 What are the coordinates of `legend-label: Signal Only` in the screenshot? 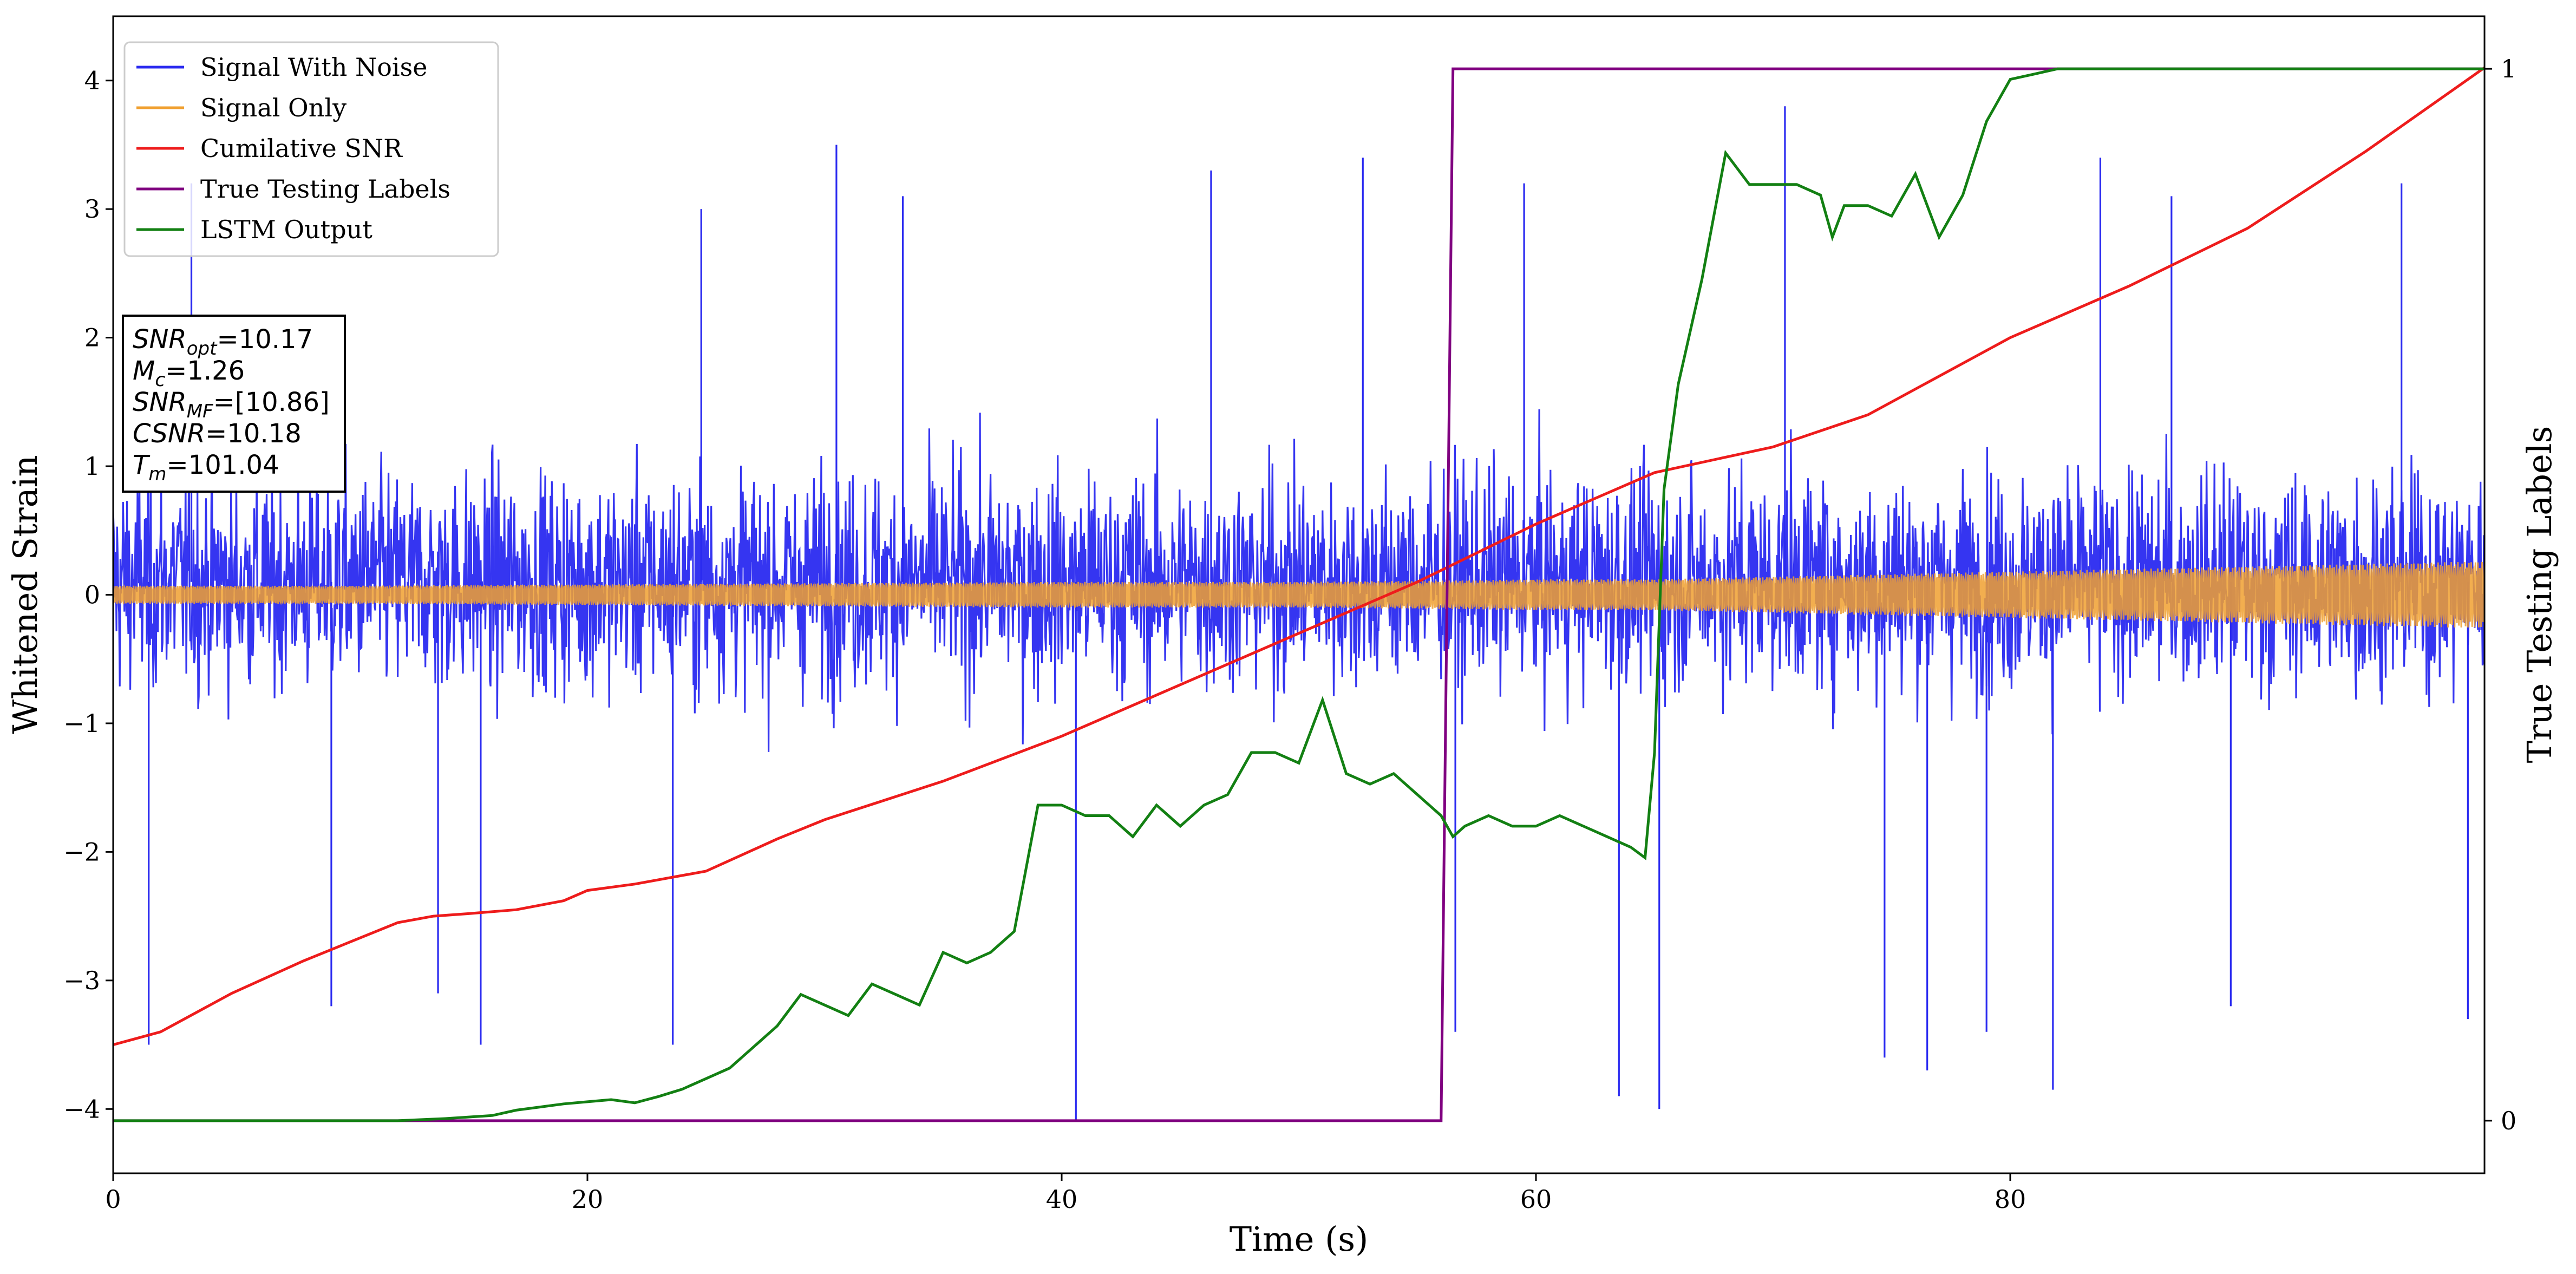 It's located at (273, 107).